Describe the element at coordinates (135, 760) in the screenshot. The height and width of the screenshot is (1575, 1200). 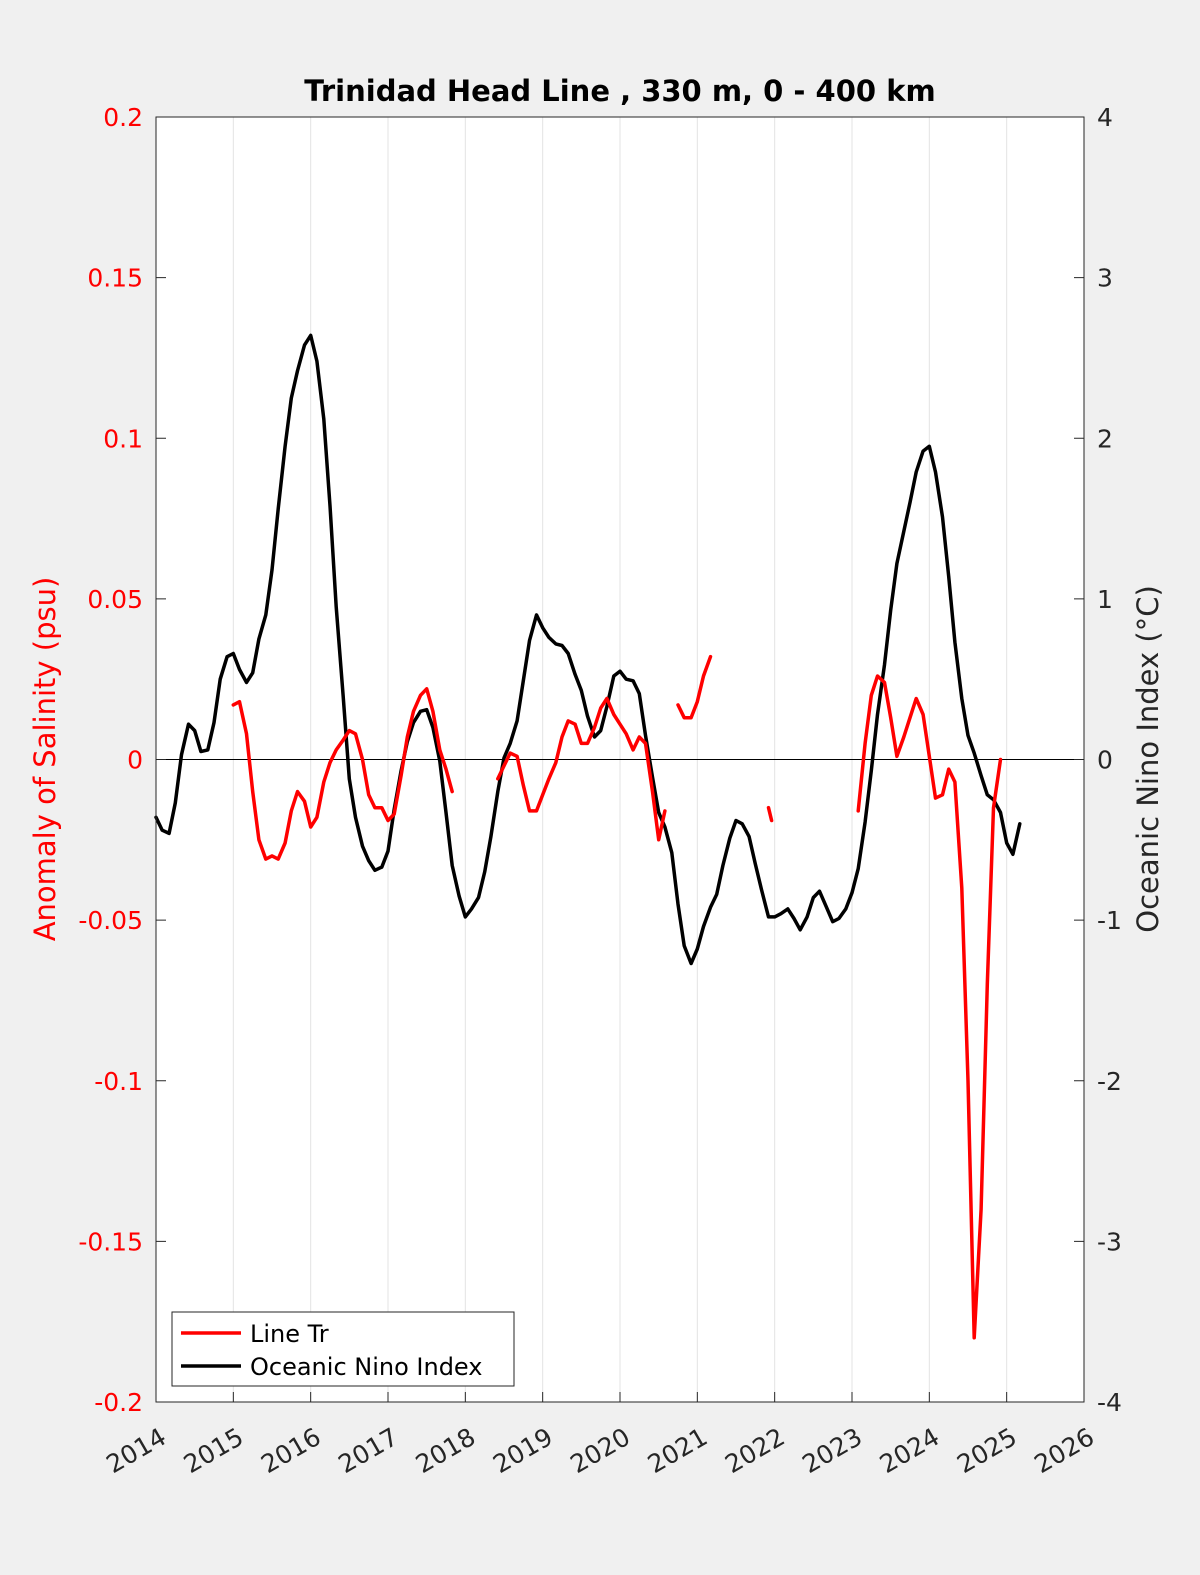
I see `y-left-tick-label: 0` at that location.